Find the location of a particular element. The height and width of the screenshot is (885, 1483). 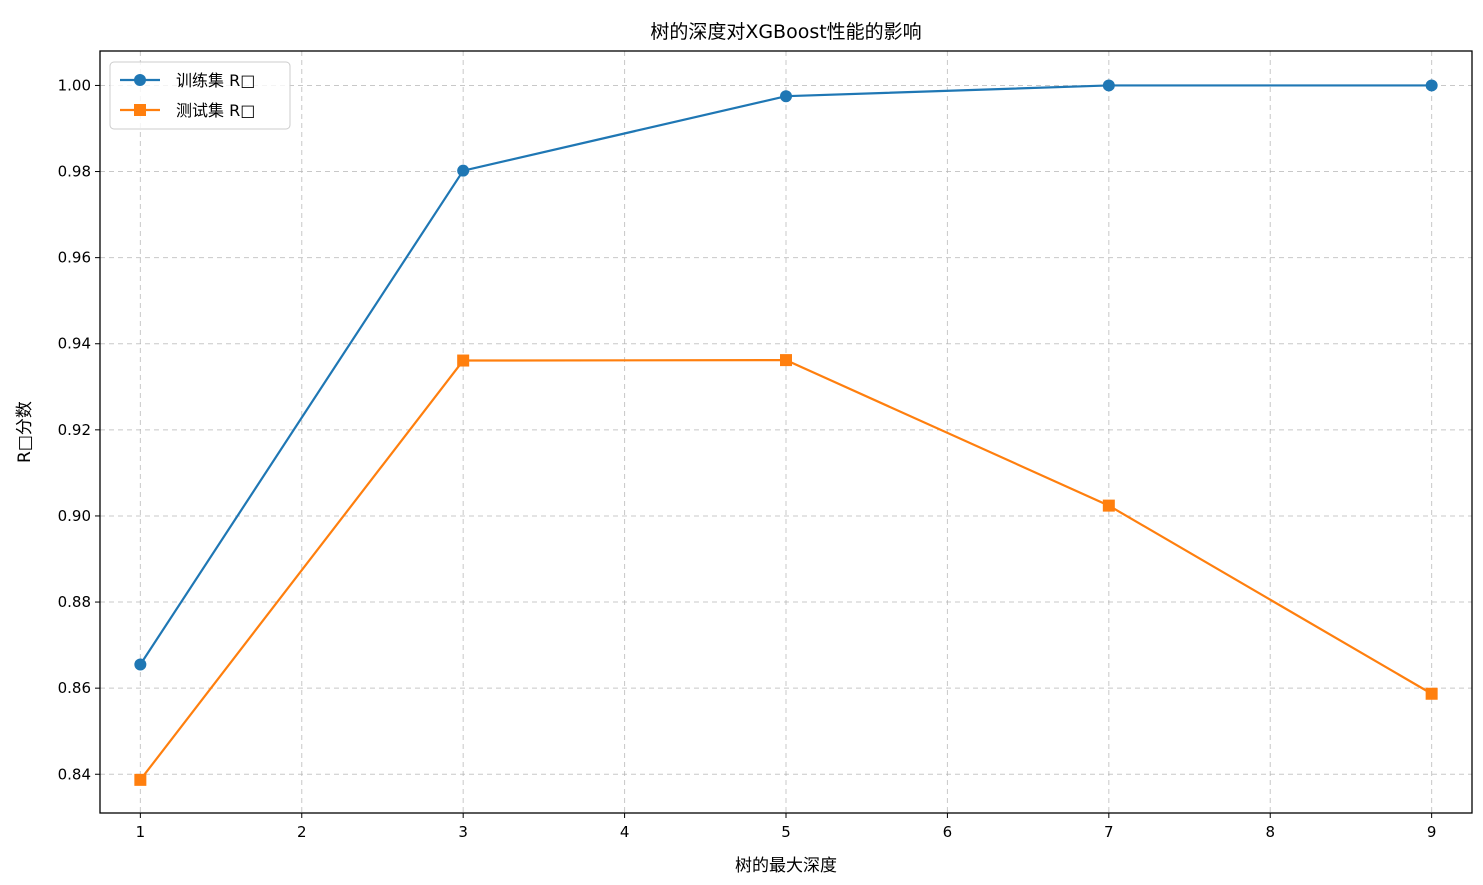

y-tick-label: 0.98 is located at coordinates (74, 172).